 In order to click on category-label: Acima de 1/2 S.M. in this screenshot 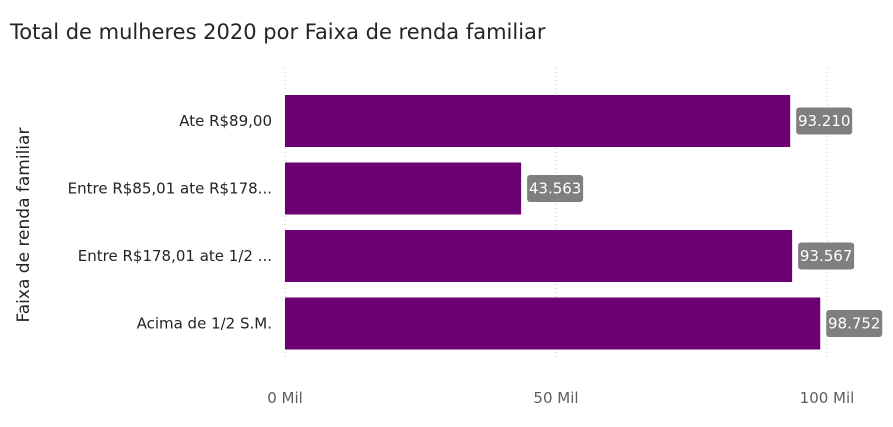, I will do `click(204, 324)`.